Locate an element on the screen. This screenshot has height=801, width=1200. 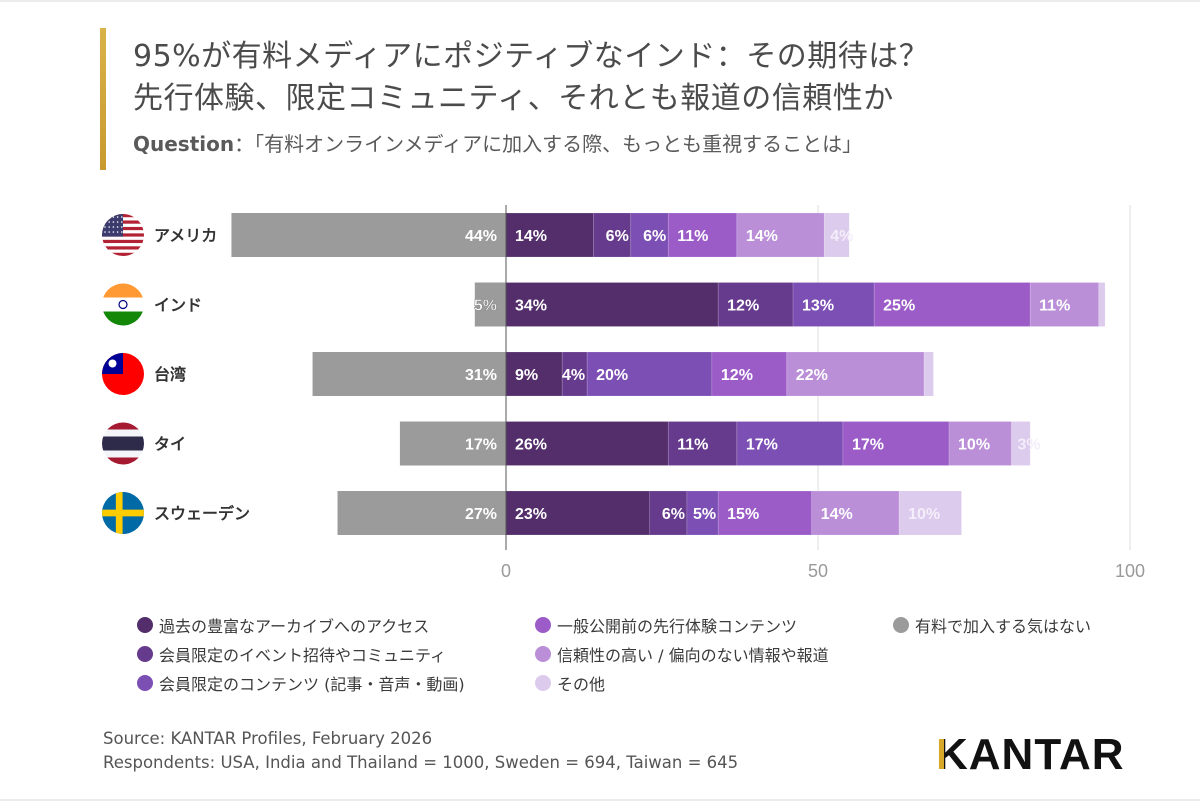
sweden-flag-icon is located at coordinates (123, 513).